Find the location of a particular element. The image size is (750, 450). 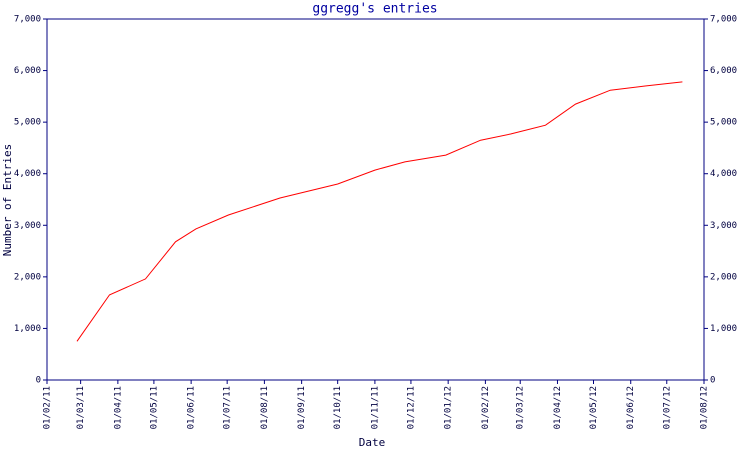

y2-tick-label: 7,000 is located at coordinates (723, 20).